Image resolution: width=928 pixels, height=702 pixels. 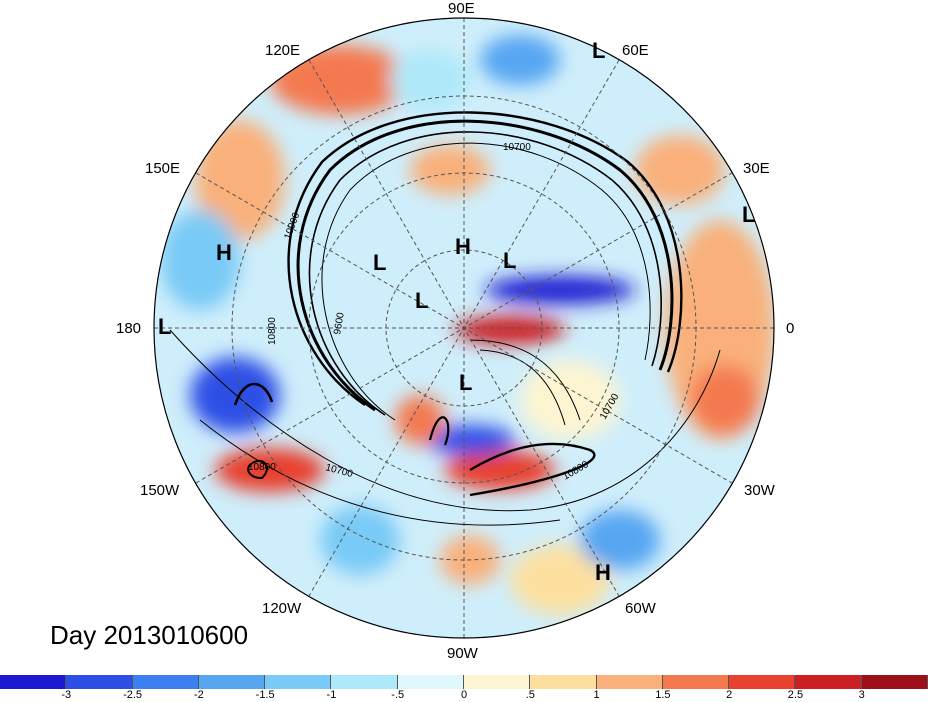 What do you see at coordinates (163, 168) in the screenshot?
I see `label-150e: 150E` at bounding box center [163, 168].